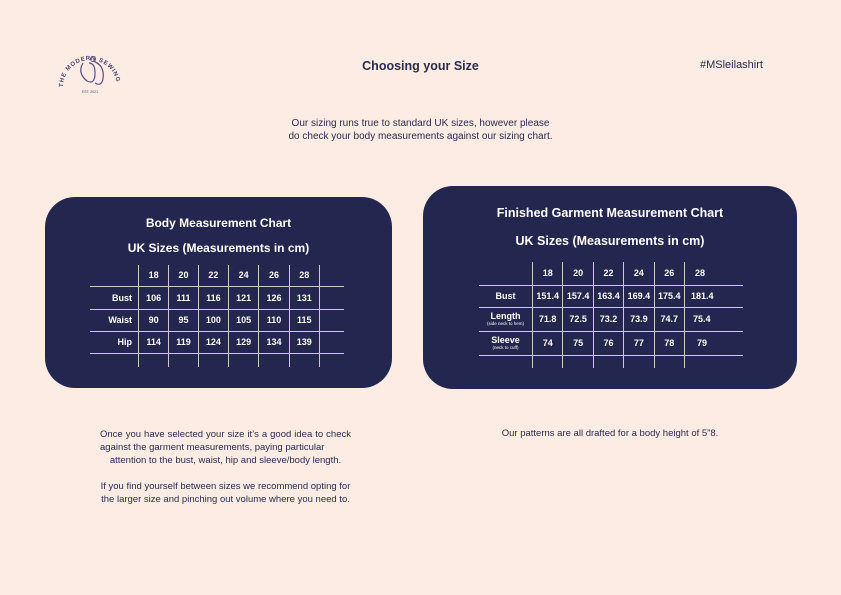 The height and width of the screenshot is (595, 841). I want to click on hashtag: #MSleilashirt, so click(731, 65).